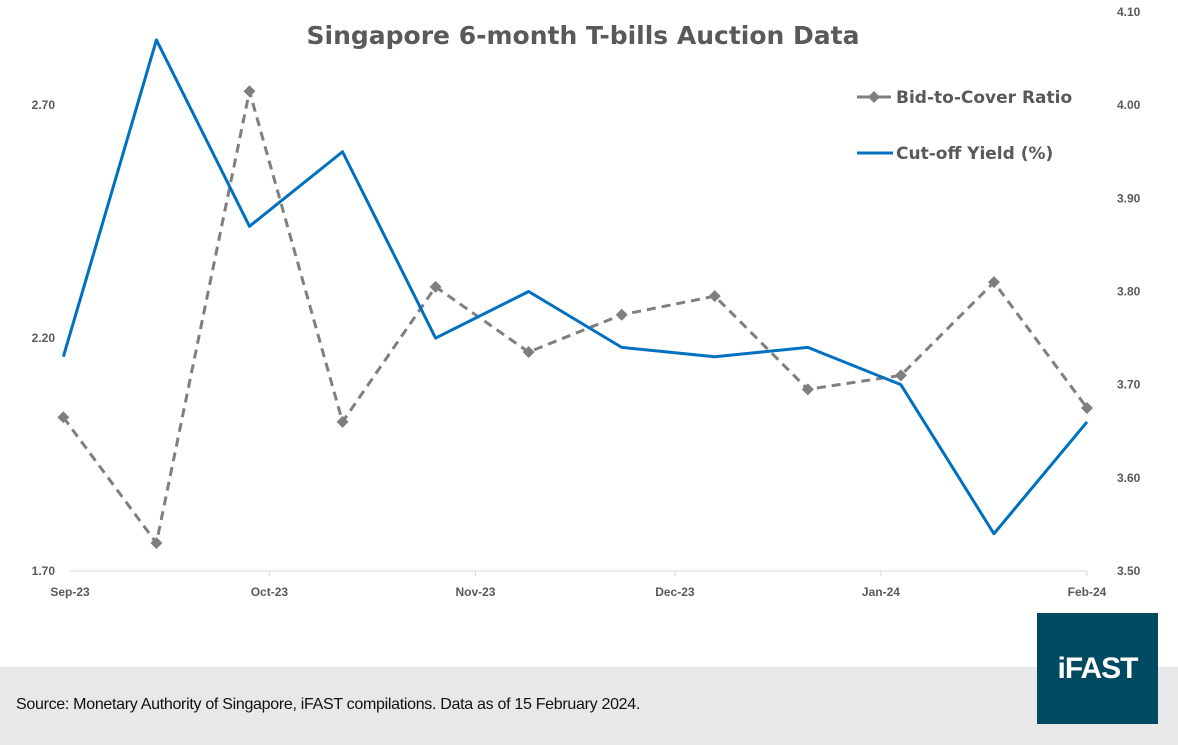  Describe the element at coordinates (1129, 571) in the screenshot. I see `right-y-tick-label: 3.50` at that location.